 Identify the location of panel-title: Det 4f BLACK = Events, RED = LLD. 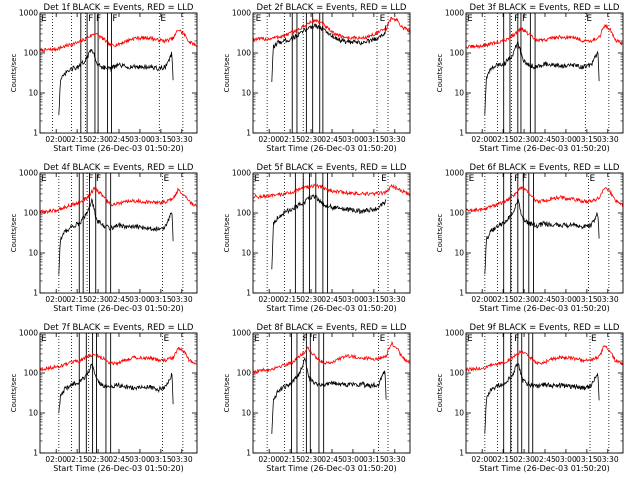
(119, 168).